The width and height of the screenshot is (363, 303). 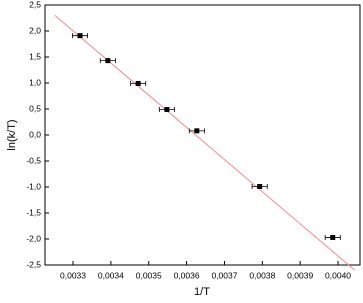 What do you see at coordinates (33, 212) in the screenshot?
I see `y-tick-label: -1,5` at bounding box center [33, 212].